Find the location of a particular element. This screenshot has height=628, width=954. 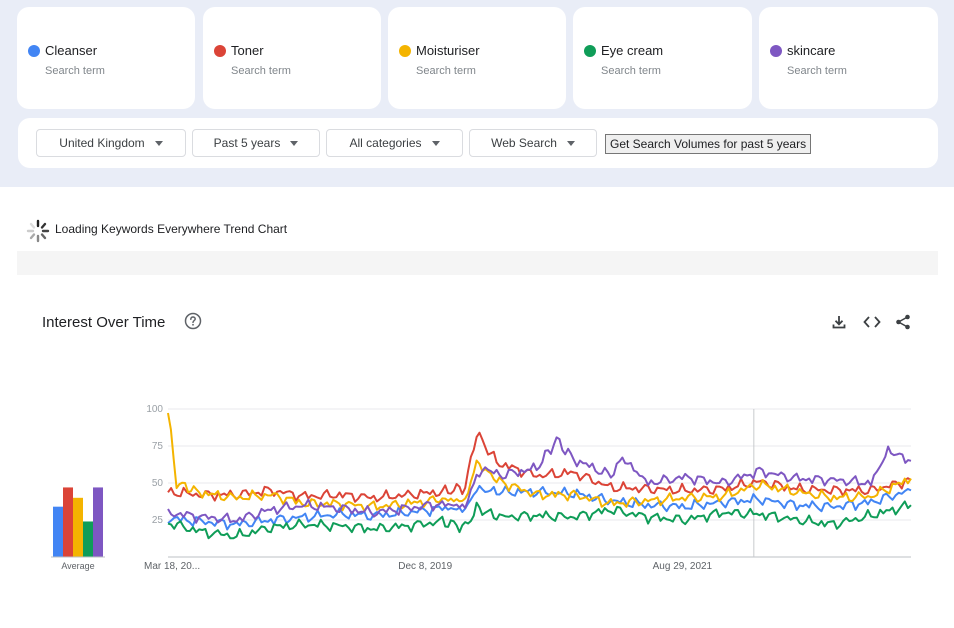

series-line-eye-cream is located at coordinates (539, 520).